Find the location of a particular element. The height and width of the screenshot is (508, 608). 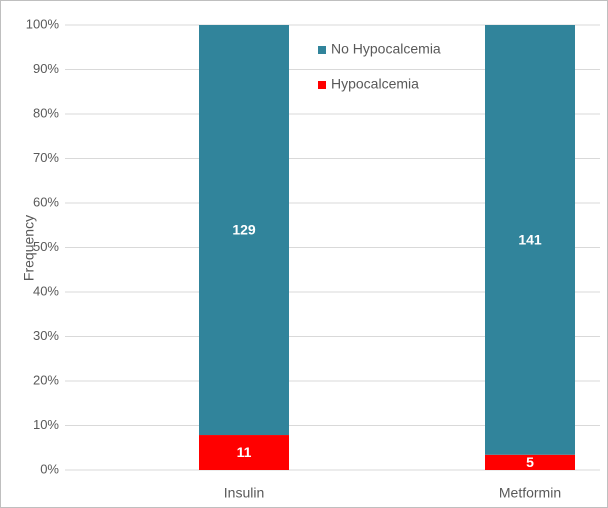

data-label: 5 is located at coordinates (530, 462).